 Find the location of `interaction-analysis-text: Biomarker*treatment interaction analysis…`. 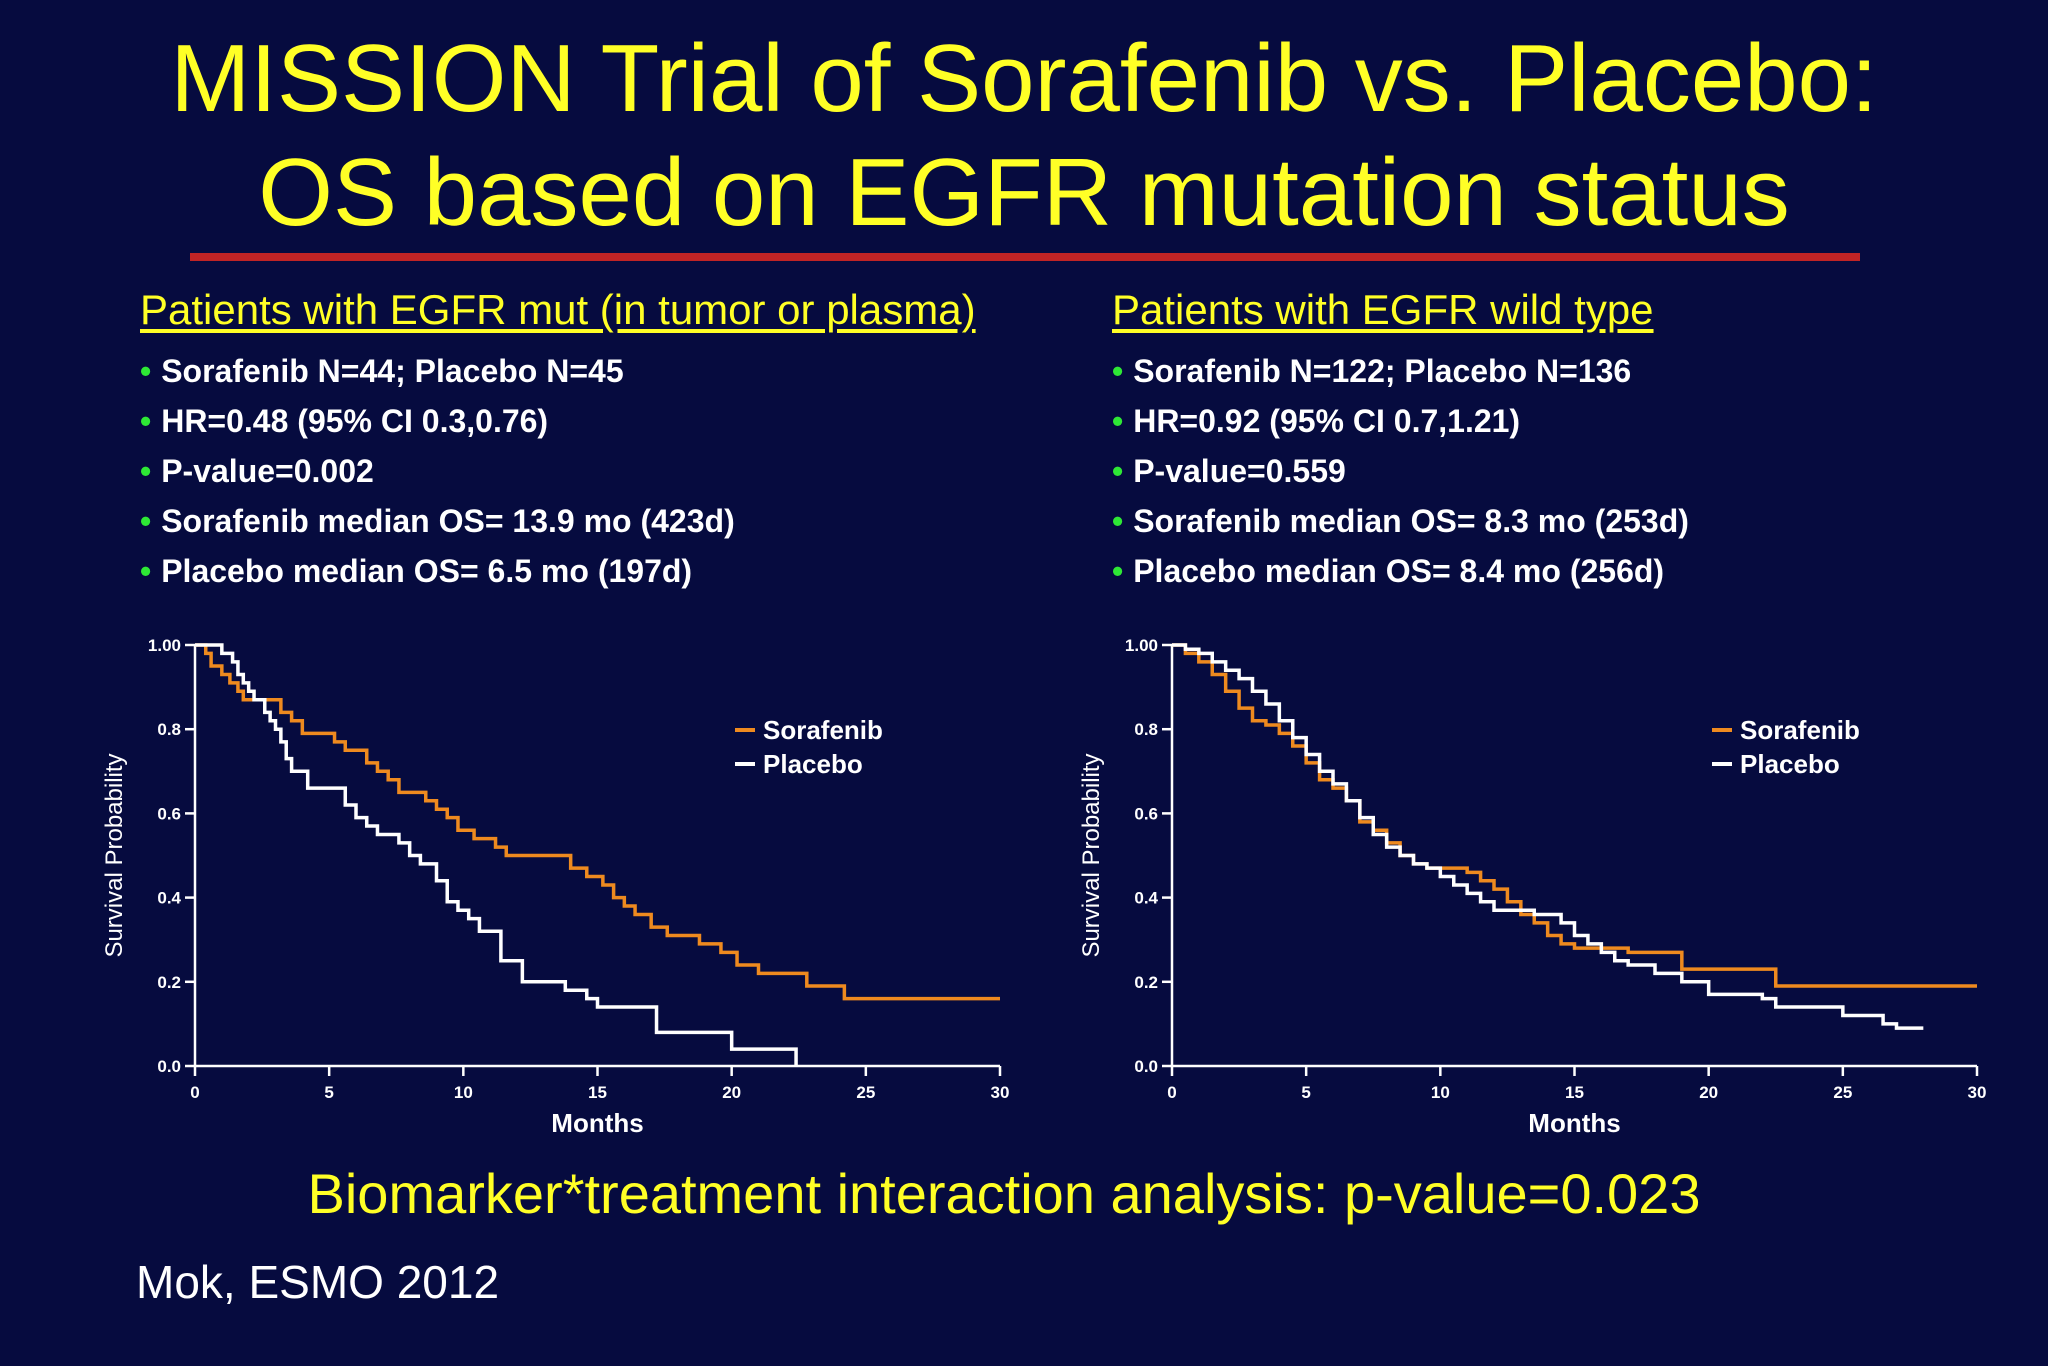

interaction-analysis-text: Biomarker*treatment interaction analysis… is located at coordinates (1004, 1193).